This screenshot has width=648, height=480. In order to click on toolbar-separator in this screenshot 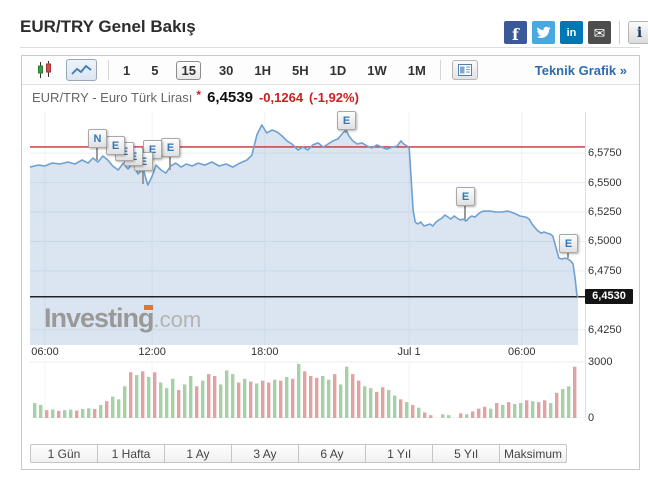, I will do `click(440, 70)`.